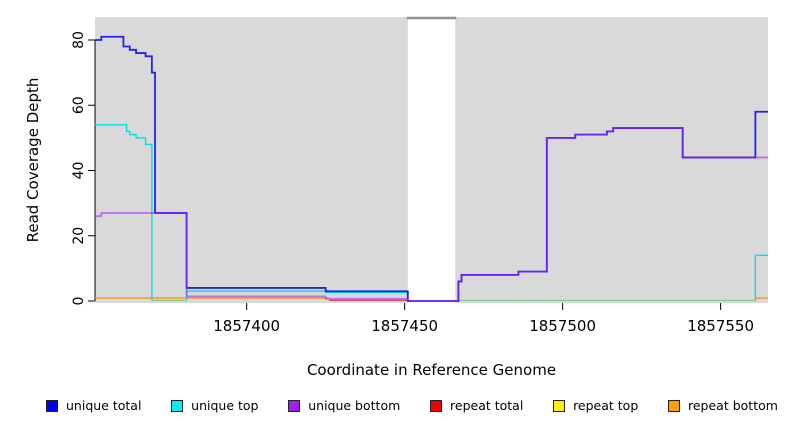 The image size is (792, 432). I want to click on legend-item-unique-total: unique total, so click(93, 405).